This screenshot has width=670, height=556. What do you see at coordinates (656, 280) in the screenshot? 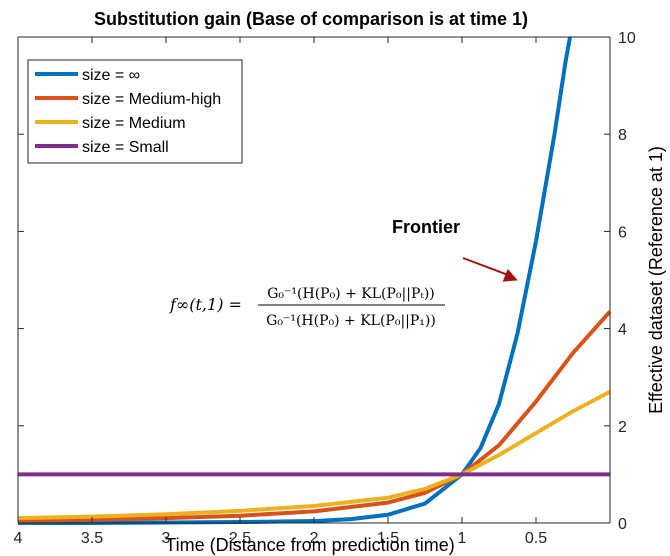
I see `y-axis-label: Effective dataset (Reference at 1)` at bounding box center [656, 280].